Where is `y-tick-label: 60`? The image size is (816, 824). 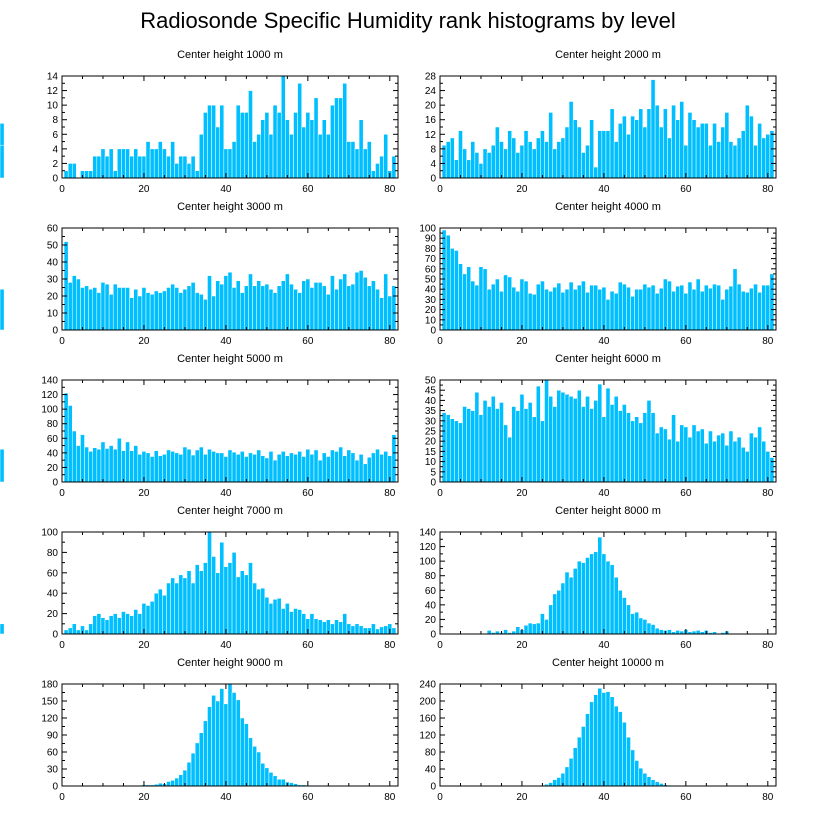 y-tick-label: 60 is located at coordinates (53, 229).